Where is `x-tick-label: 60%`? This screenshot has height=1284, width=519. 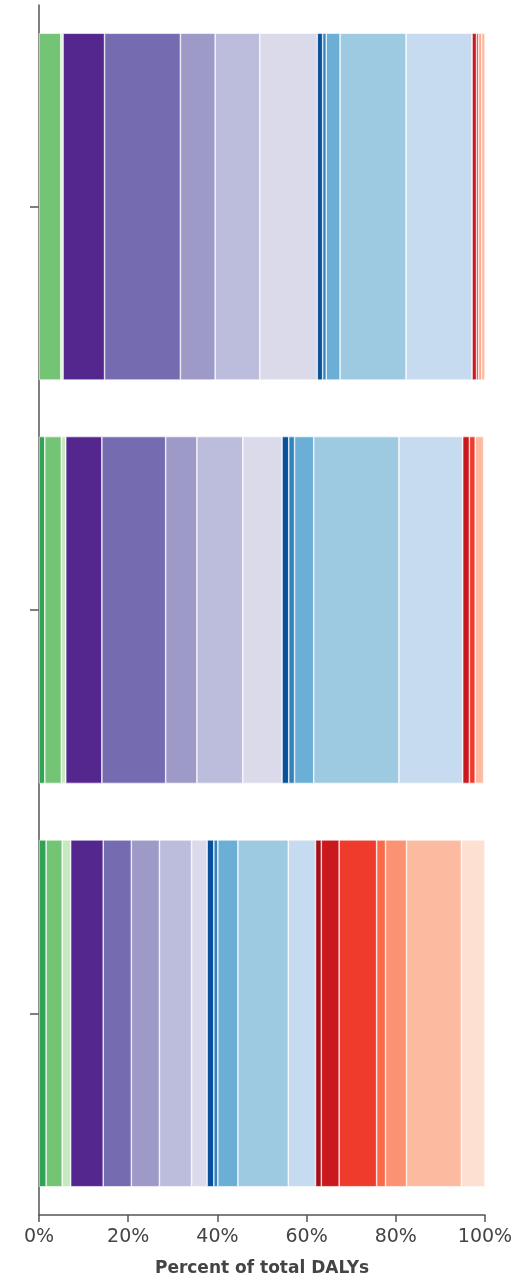 x-tick-label: 60% is located at coordinates (306, 1234).